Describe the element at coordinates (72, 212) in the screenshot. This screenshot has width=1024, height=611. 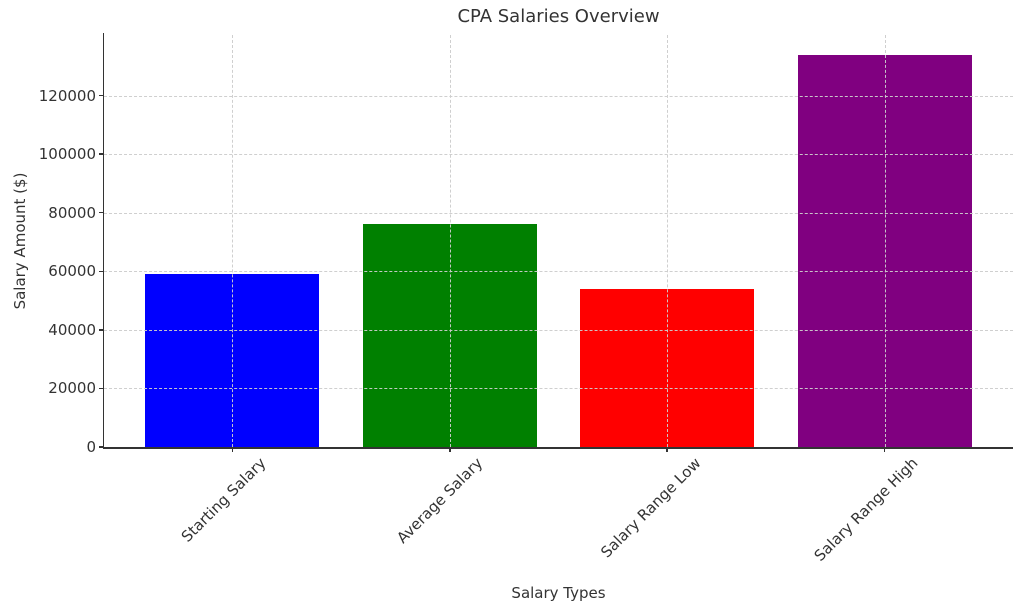
I see `y-tick-label: 80000` at that location.